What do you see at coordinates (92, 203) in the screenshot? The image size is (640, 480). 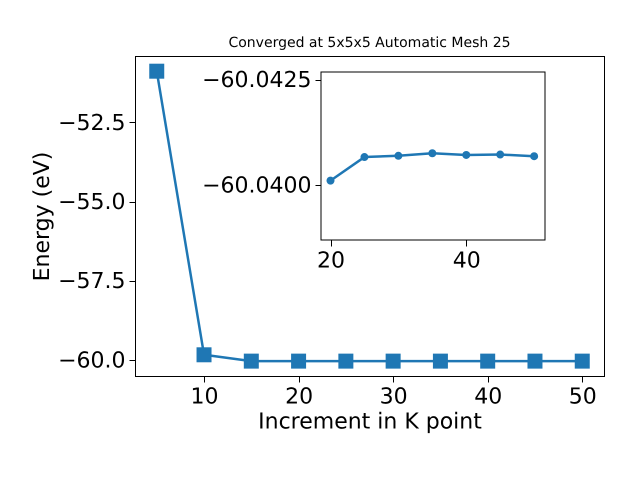 I see `y-tick-label: −55.0` at bounding box center [92, 203].